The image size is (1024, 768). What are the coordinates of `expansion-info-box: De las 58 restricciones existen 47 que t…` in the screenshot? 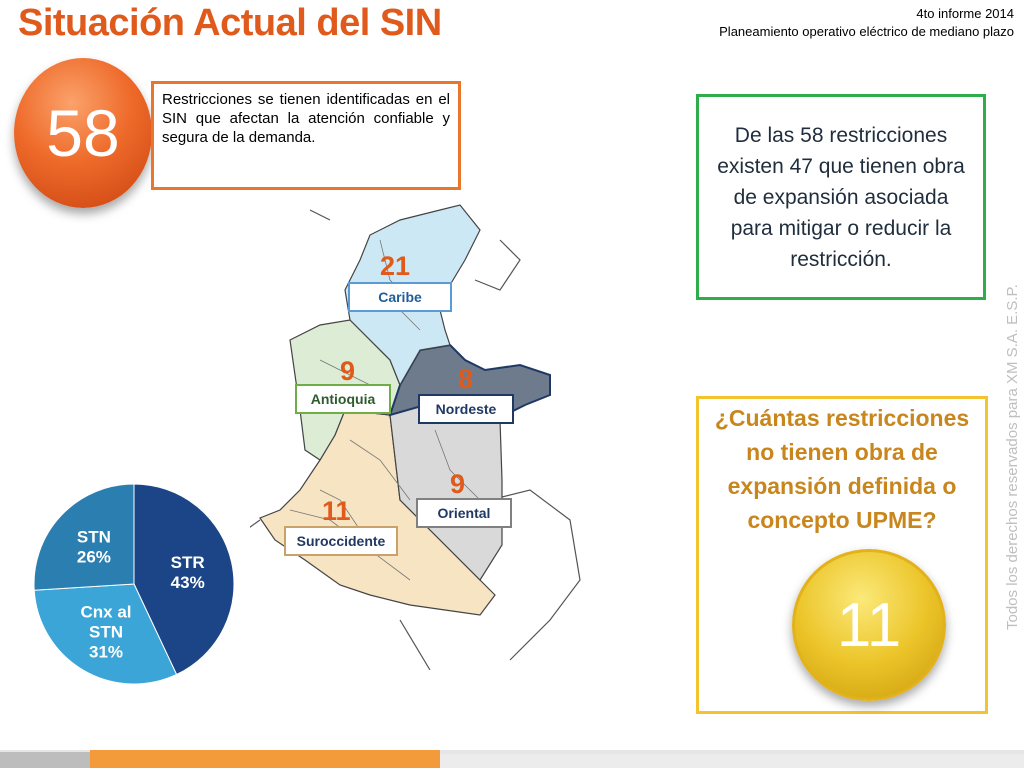 It's located at (841, 197).